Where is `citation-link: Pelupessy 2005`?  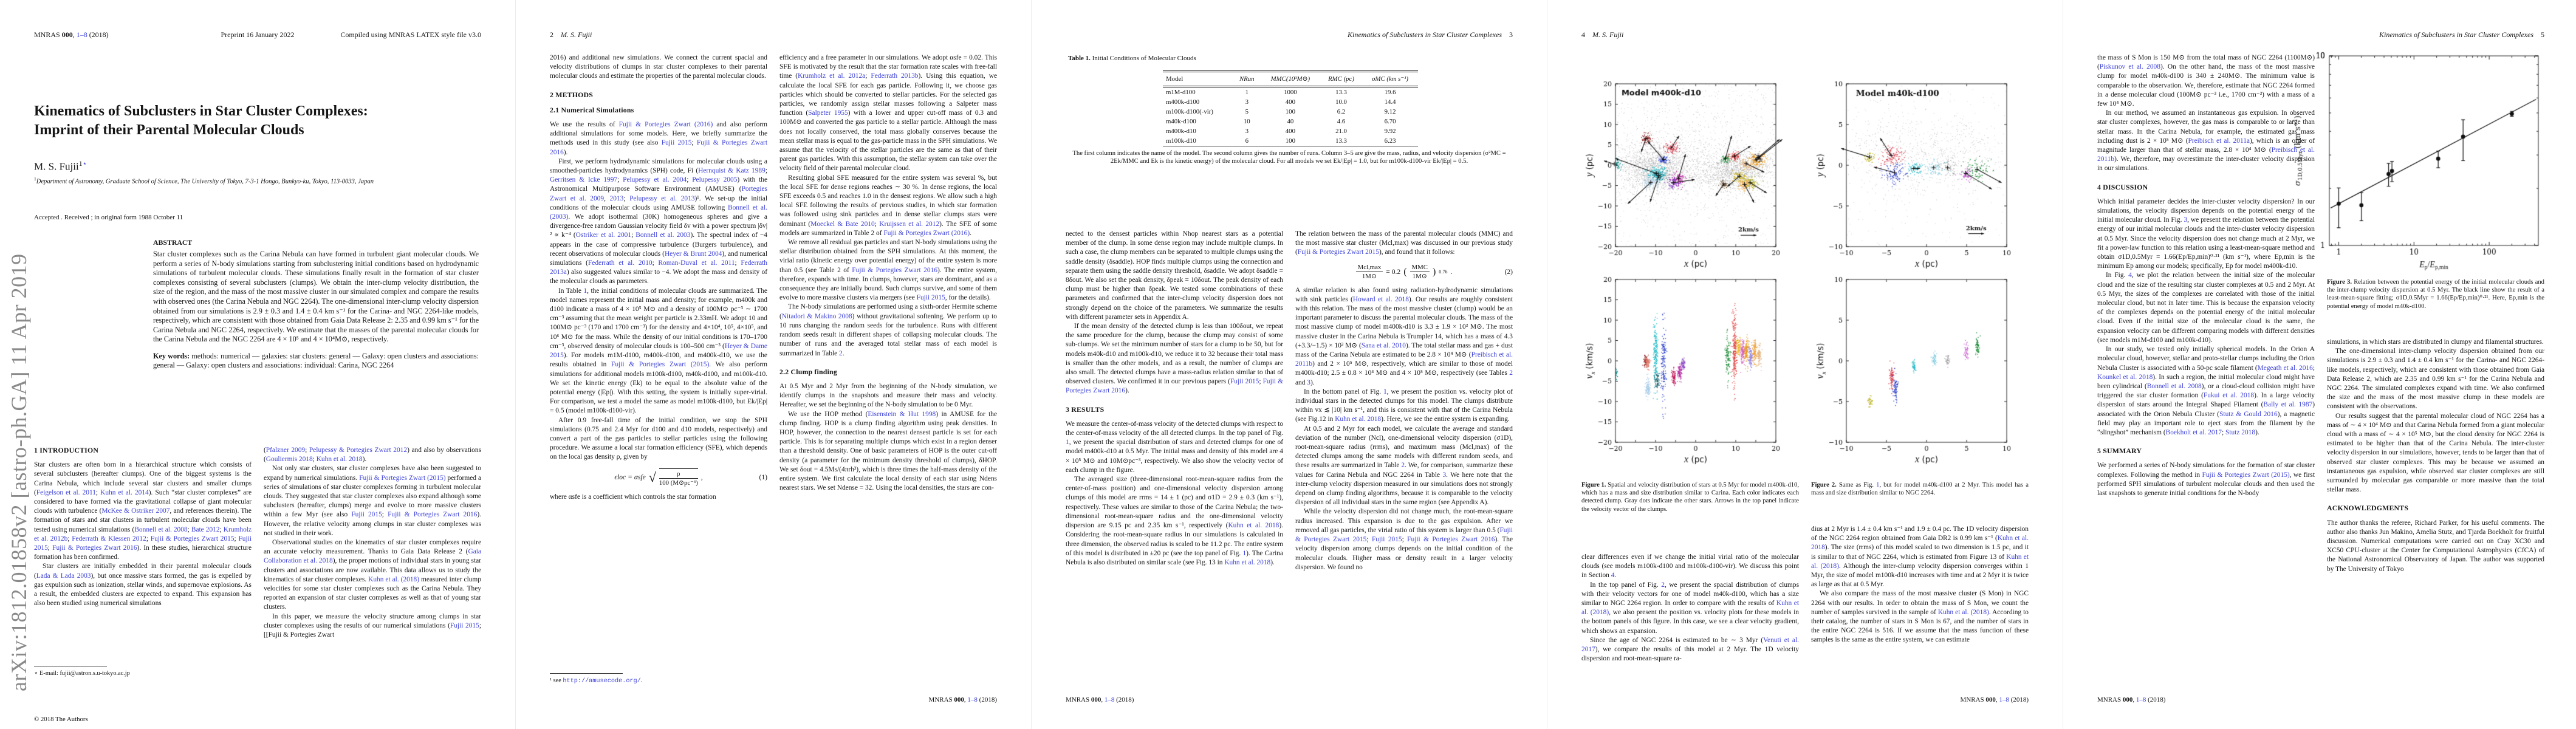
citation-link: Pelupessy 2005 is located at coordinates (715, 180).